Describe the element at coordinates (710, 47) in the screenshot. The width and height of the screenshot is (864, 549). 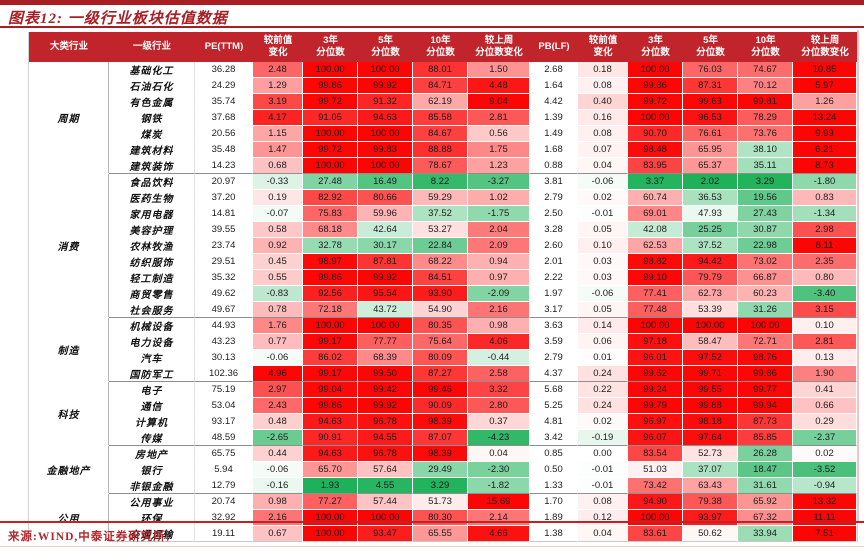
I see `column-header: 5年 分位数` at that location.